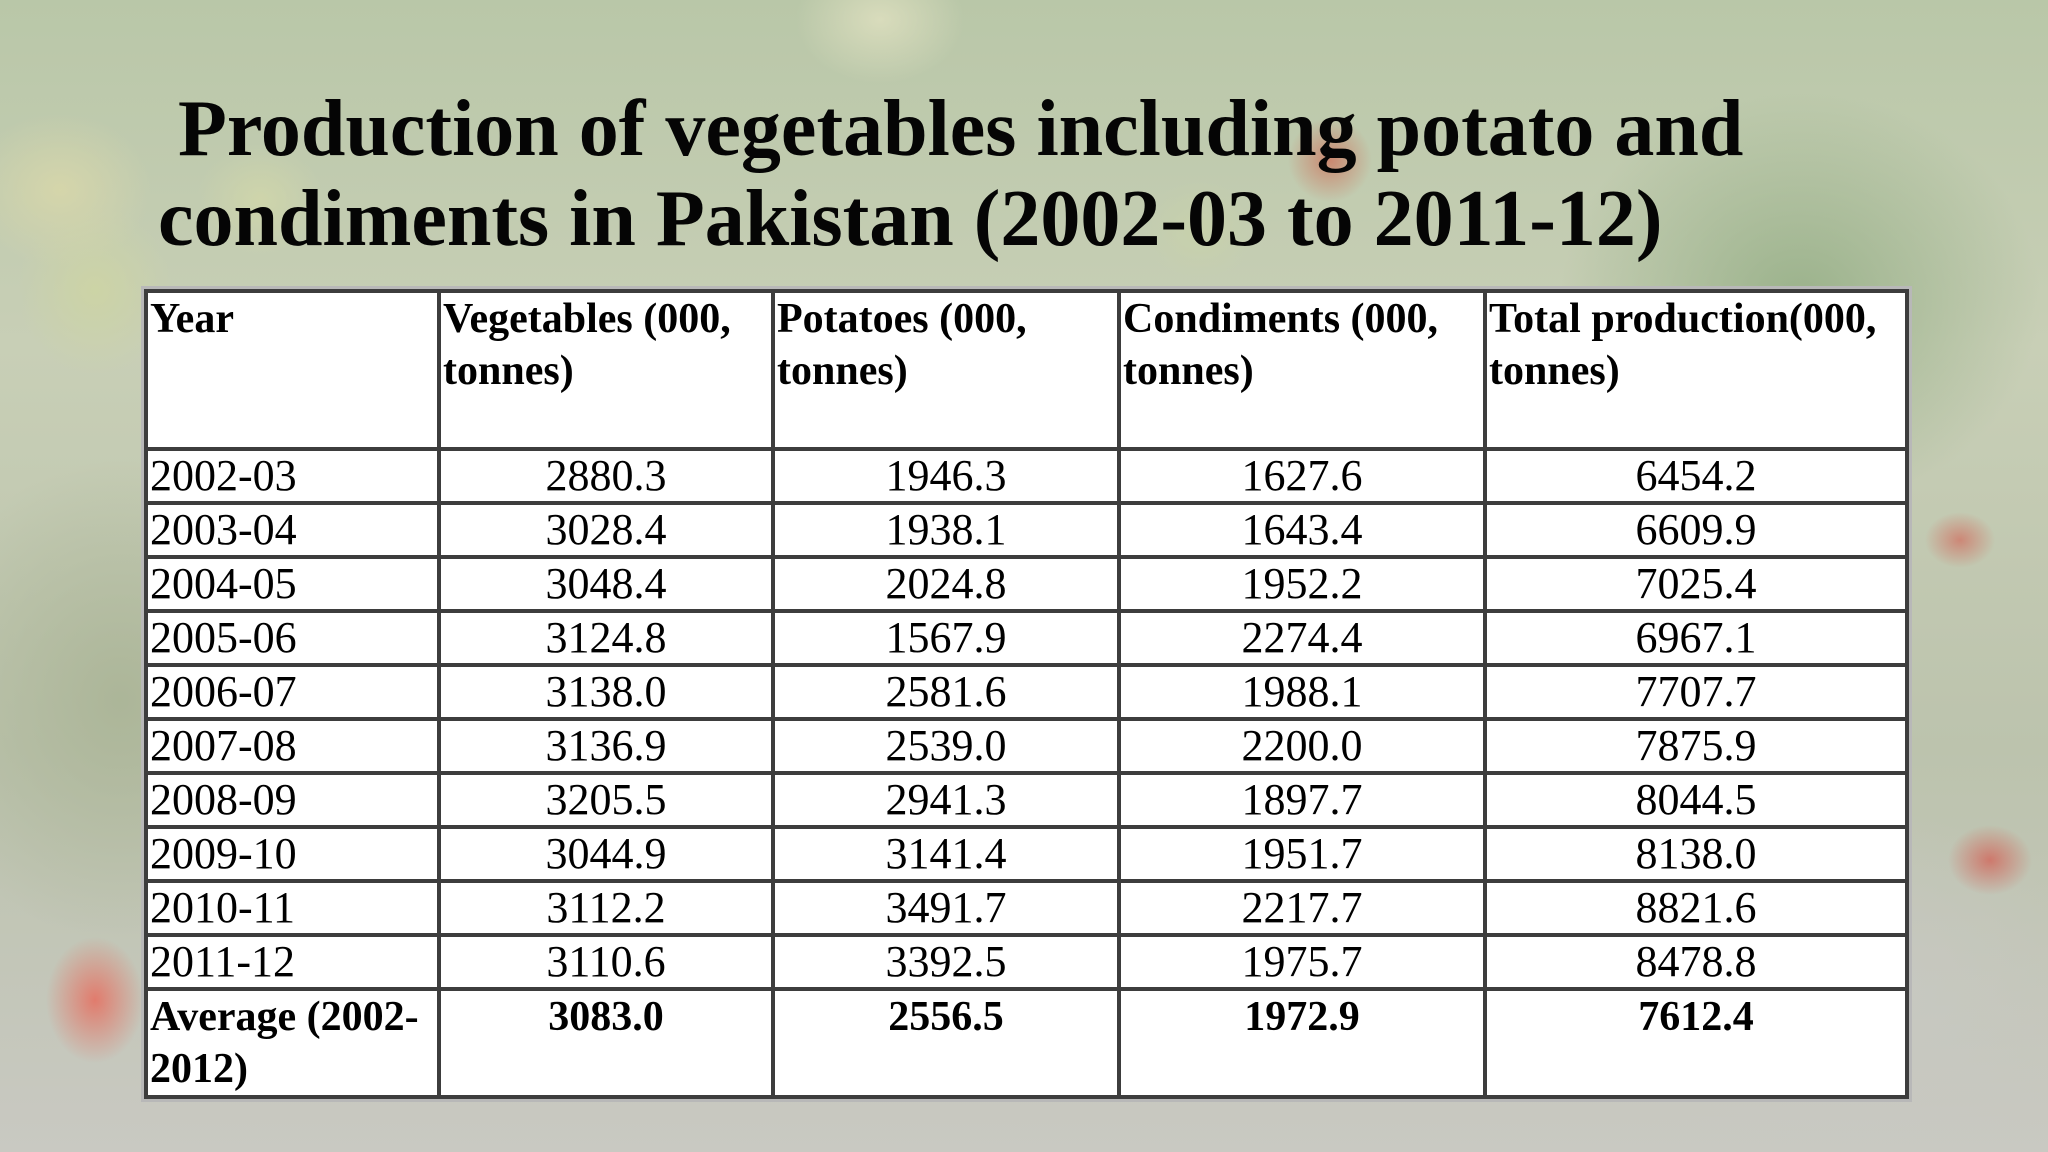 The height and width of the screenshot is (1152, 2048). Describe the element at coordinates (1302, 908) in the screenshot. I see `cell-condiments: 2217.7` at that location.